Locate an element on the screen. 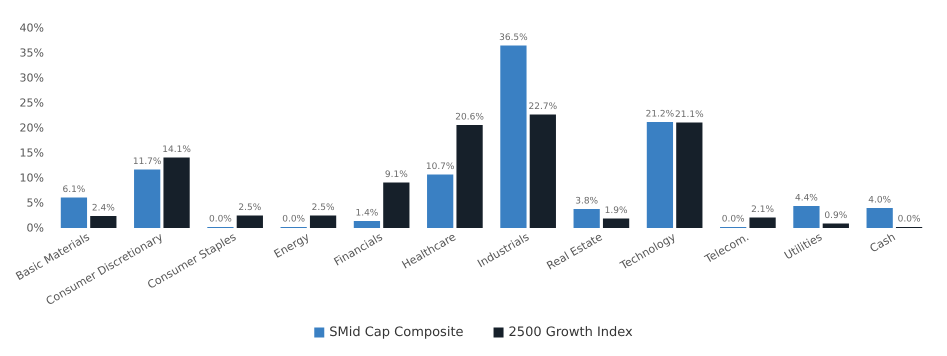  data-label: 10.7% is located at coordinates (440, 167).